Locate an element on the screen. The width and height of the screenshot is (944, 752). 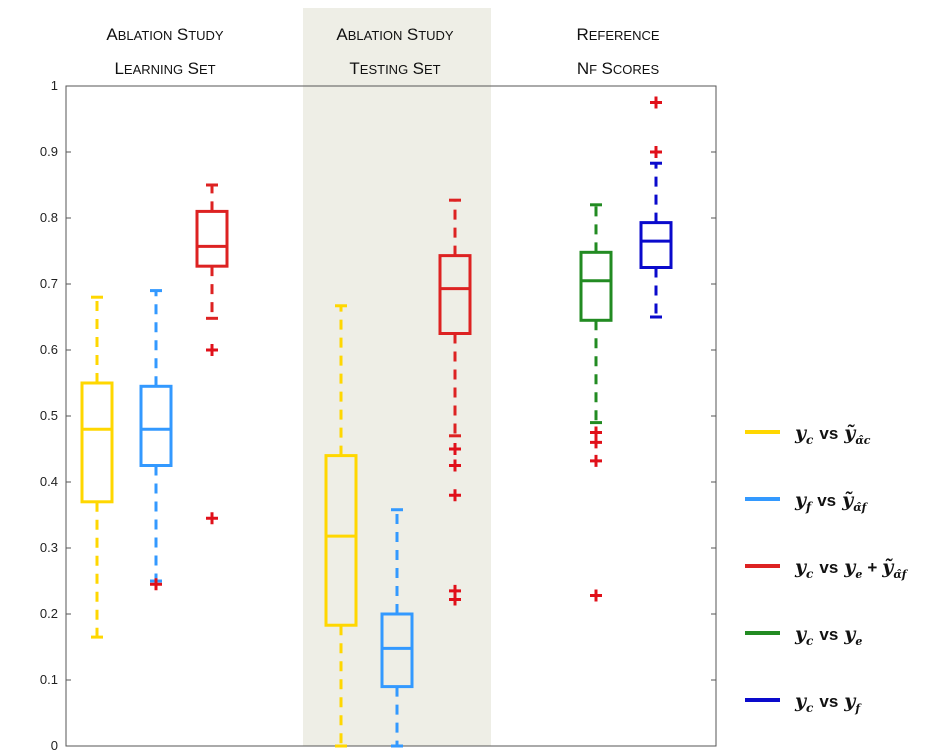
header-smallcaps: EARNING is located at coordinates (153, 69).